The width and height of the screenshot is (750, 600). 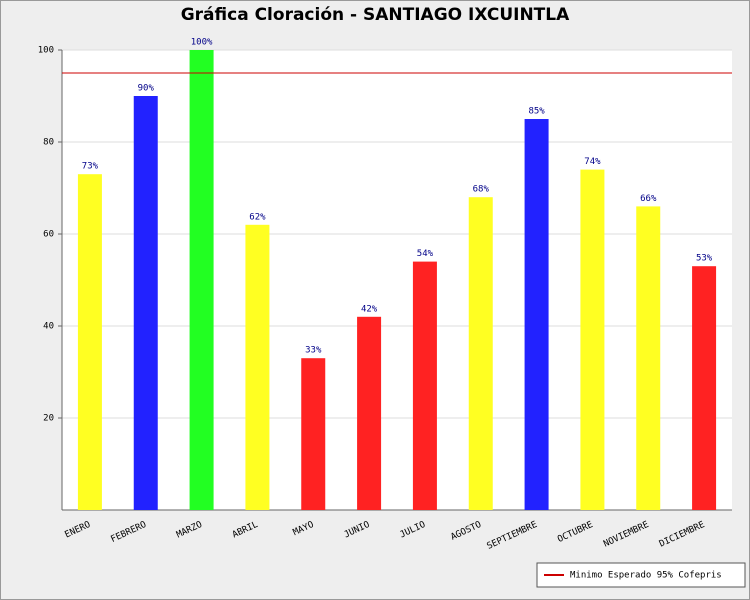 I want to click on y-tick-label: 80, so click(x=48, y=143).